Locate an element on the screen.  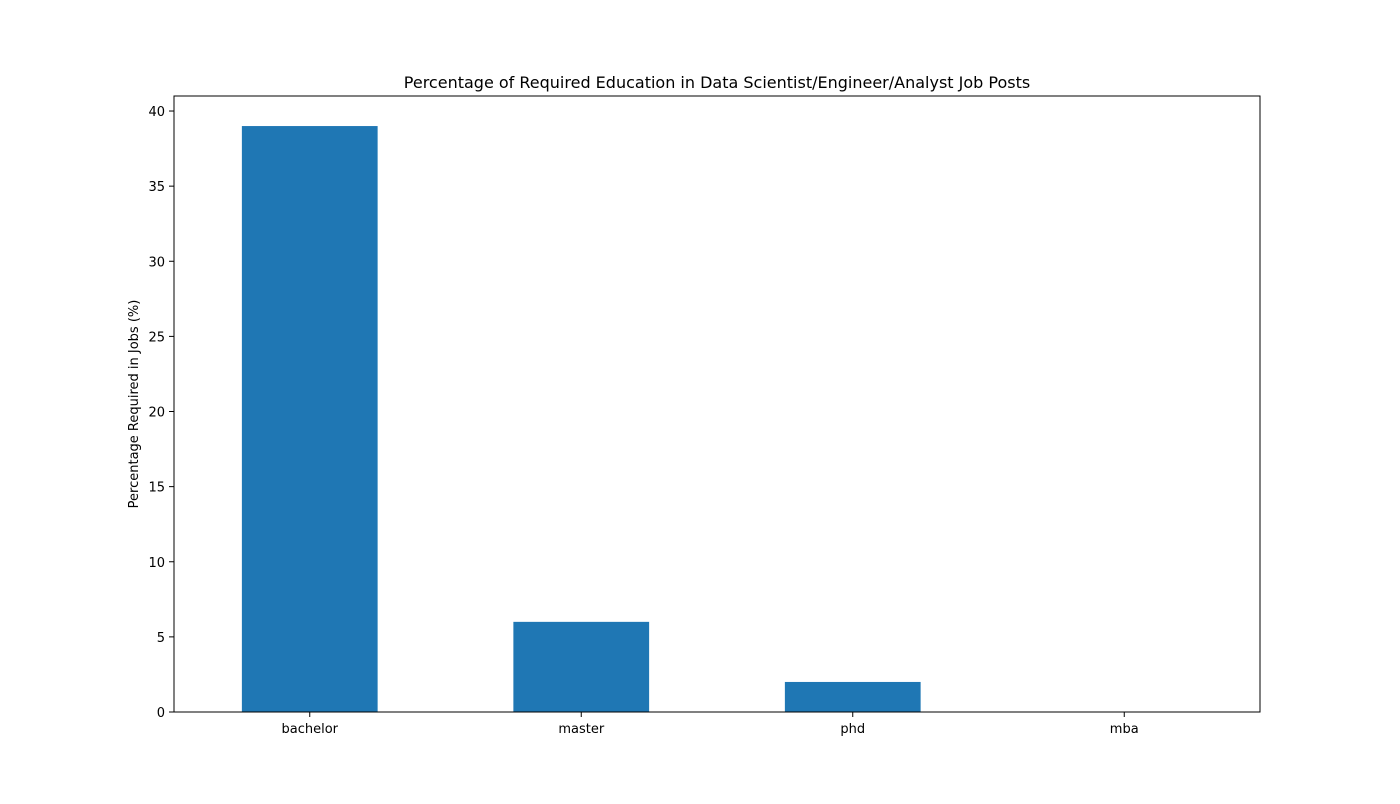
y-tick-label: 35 is located at coordinates (156, 187).